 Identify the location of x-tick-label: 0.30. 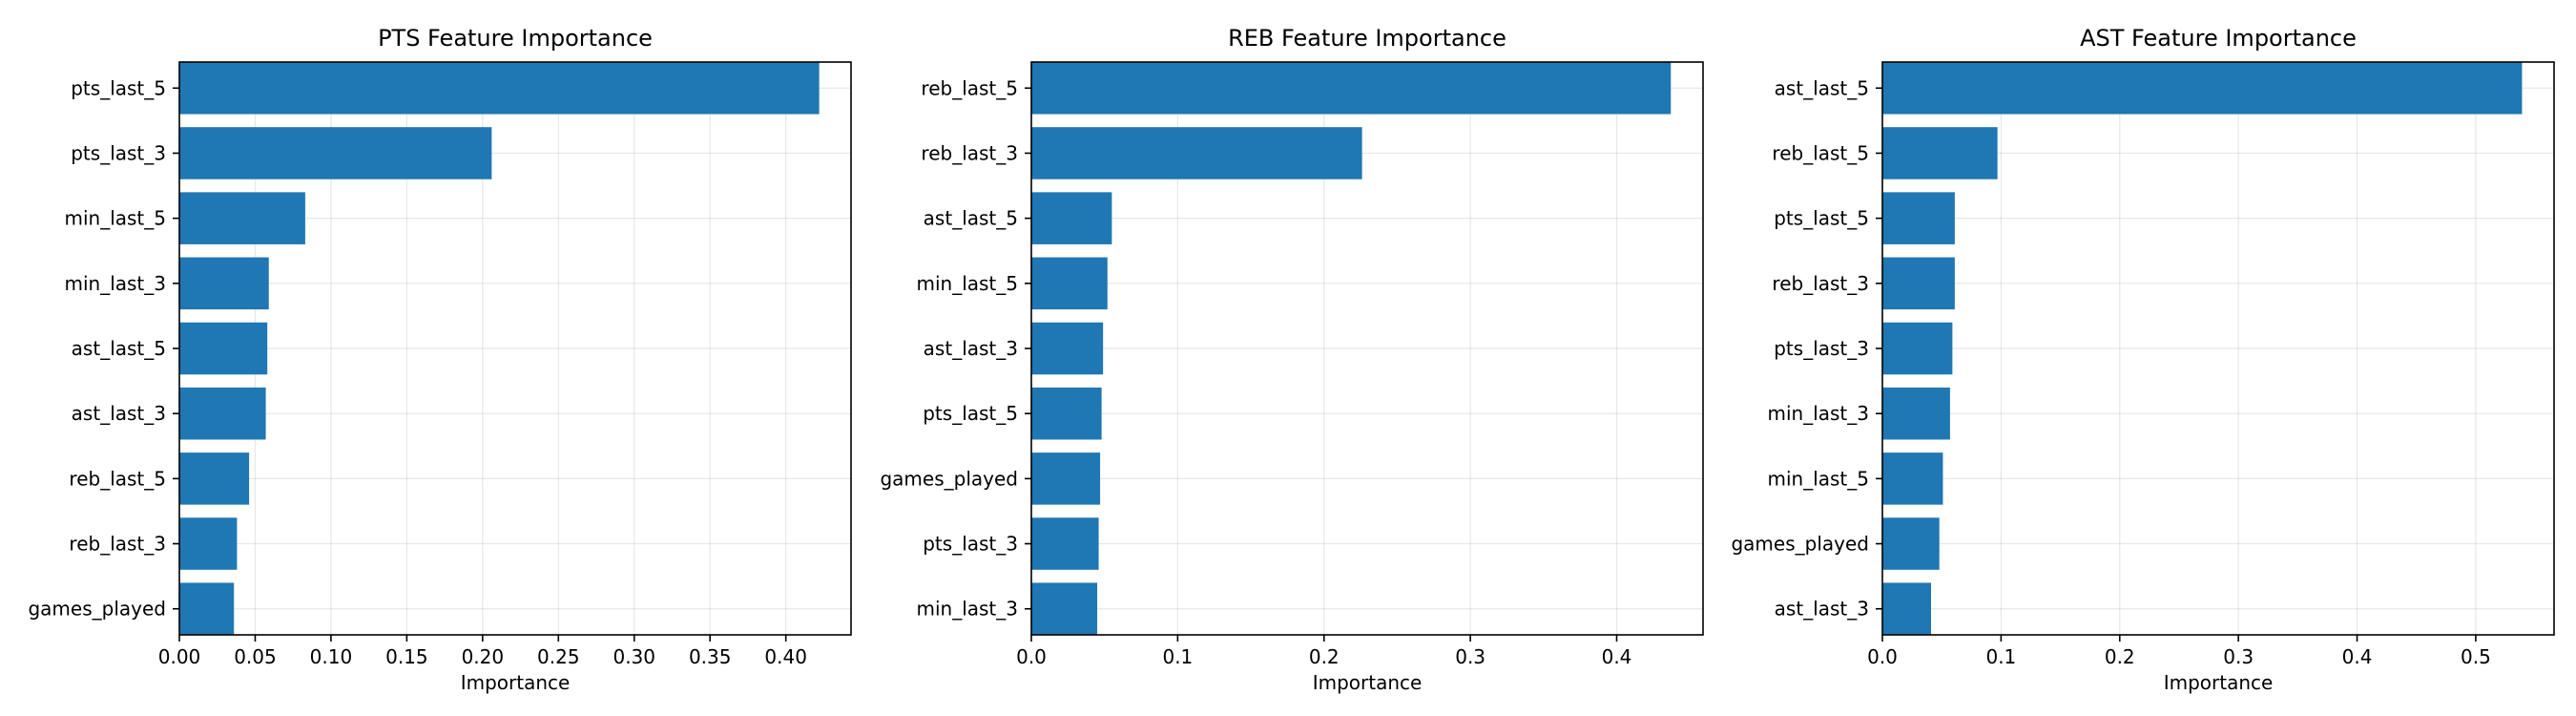
(634, 656).